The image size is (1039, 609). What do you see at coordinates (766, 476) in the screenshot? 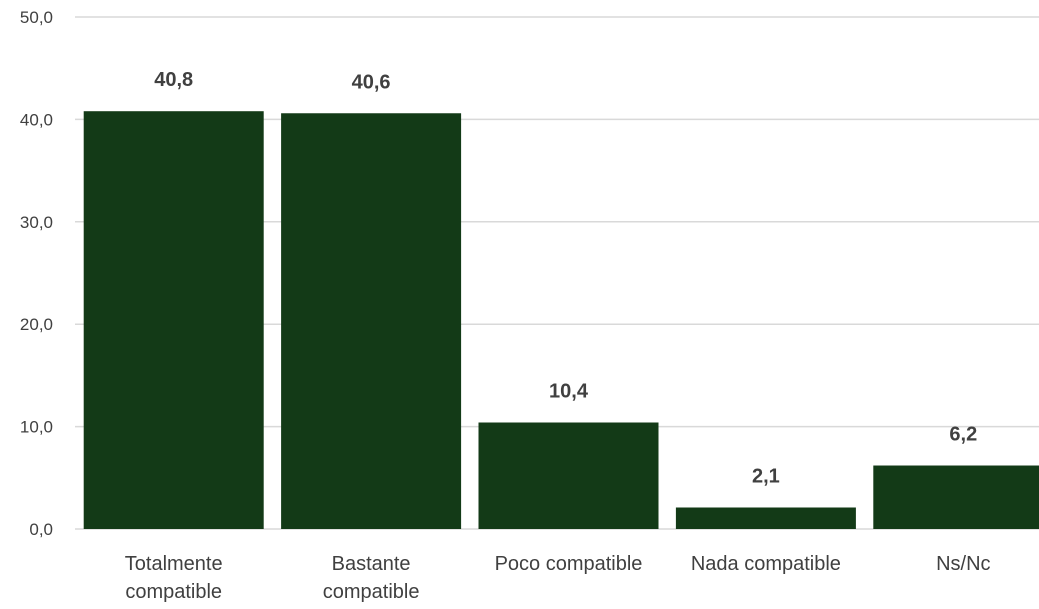
I see `data-label: 2,1` at bounding box center [766, 476].